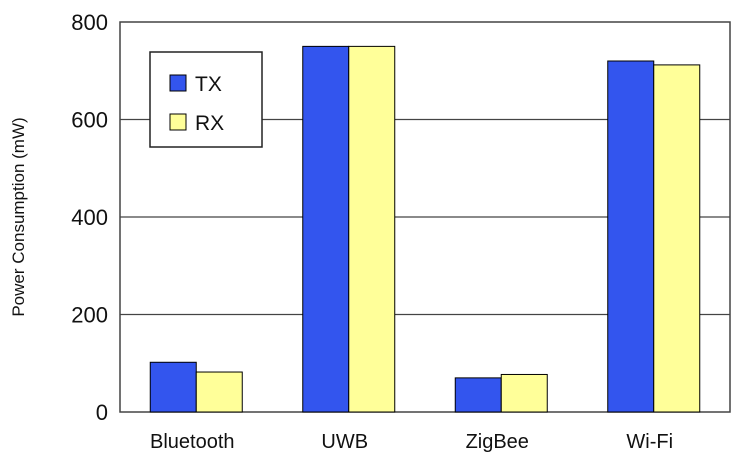  What do you see at coordinates (411, 442) in the screenshot?
I see `x-axis-categories: Bluetooth UWB ZigBee Wi-Fi` at bounding box center [411, 442].